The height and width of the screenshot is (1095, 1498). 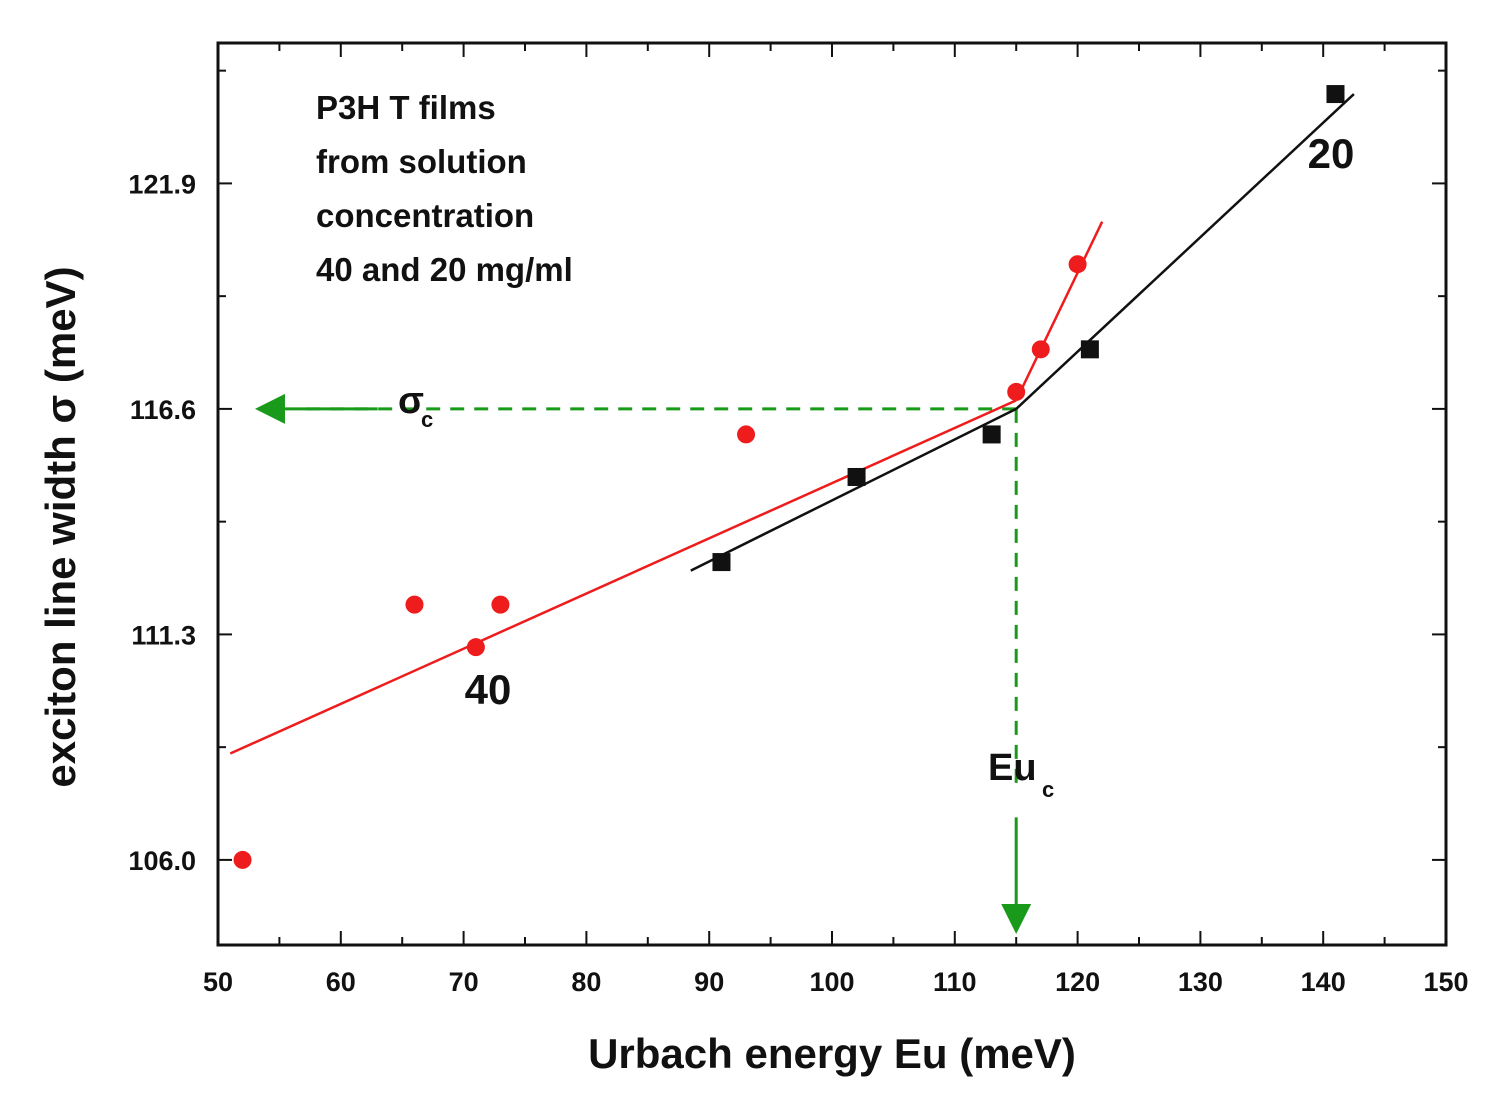 What do you see at coordinates (341, 982) in the screenshot?
I see `x-tick-label: 60` at bounding box center [341, 982].